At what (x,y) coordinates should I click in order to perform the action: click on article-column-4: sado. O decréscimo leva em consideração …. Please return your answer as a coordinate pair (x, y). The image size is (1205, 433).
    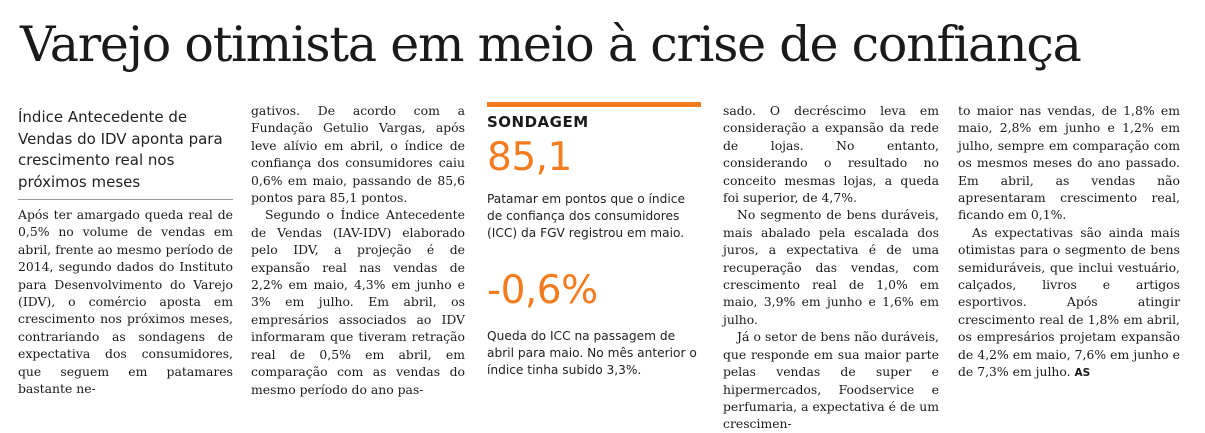
    Looking at the image, I should click on (831, 267).